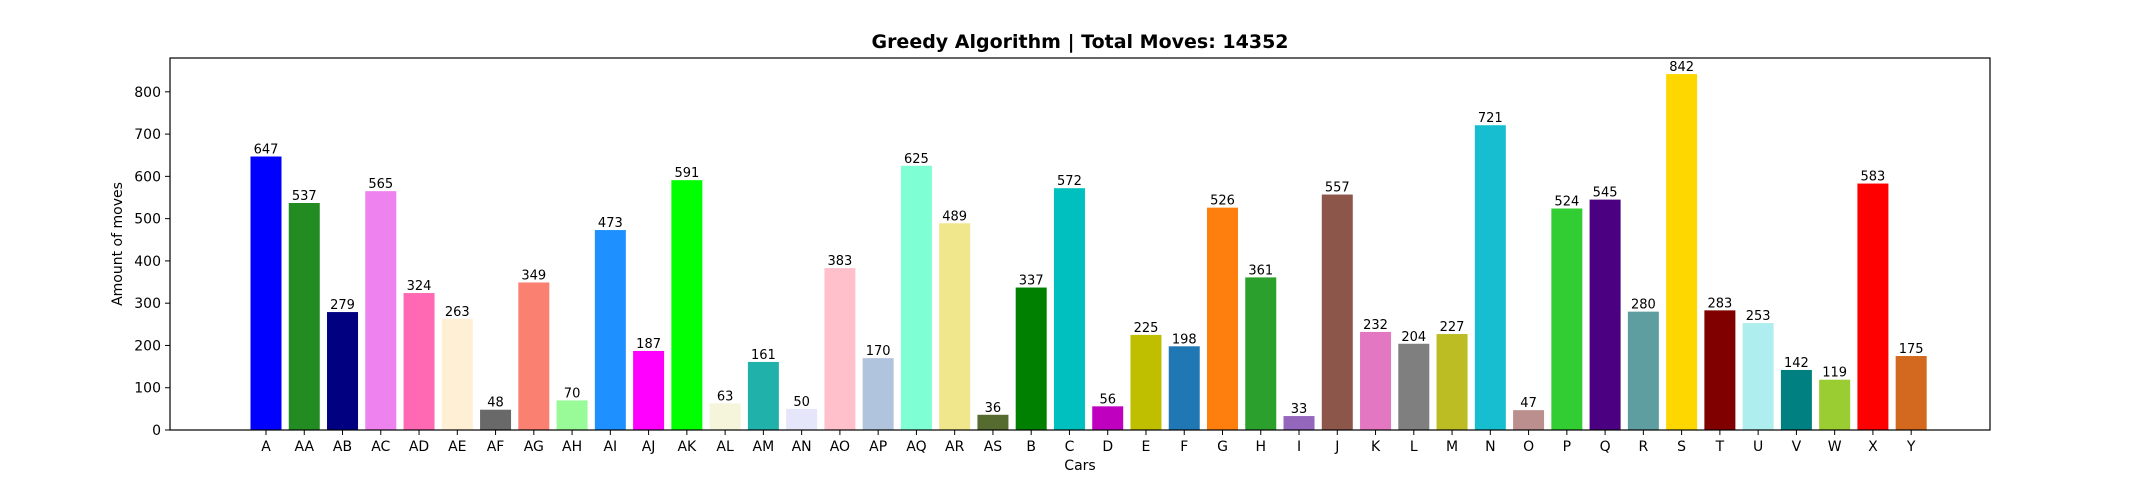 The image size is (2150, 480). What do you see at coordinates (1413, 337) in the screenshot?
I see `data-label-L: 204` at bounding box center [1413, 337].